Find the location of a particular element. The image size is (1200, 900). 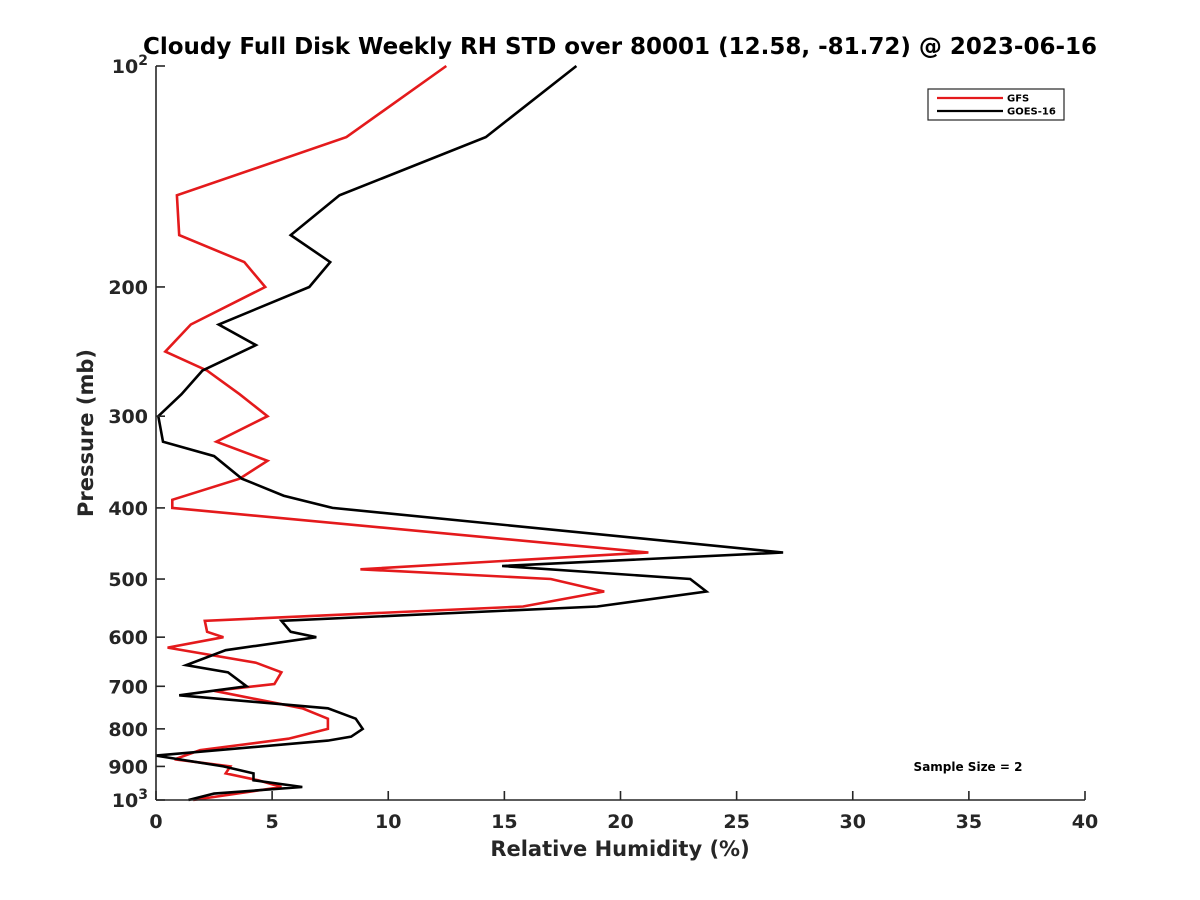

x-tick-label: 40 is located at coordinates (1085, 822).